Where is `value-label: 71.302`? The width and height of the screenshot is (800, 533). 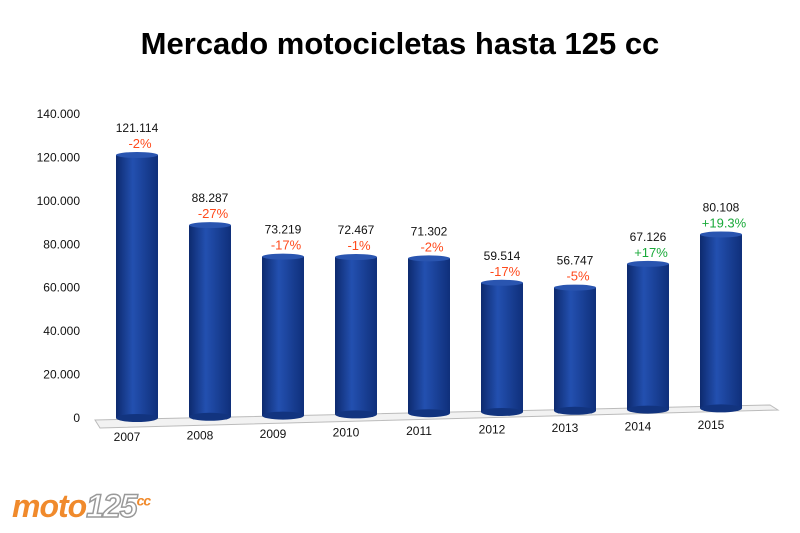
value-label: 71.302 is located at coordinates (429, 231).